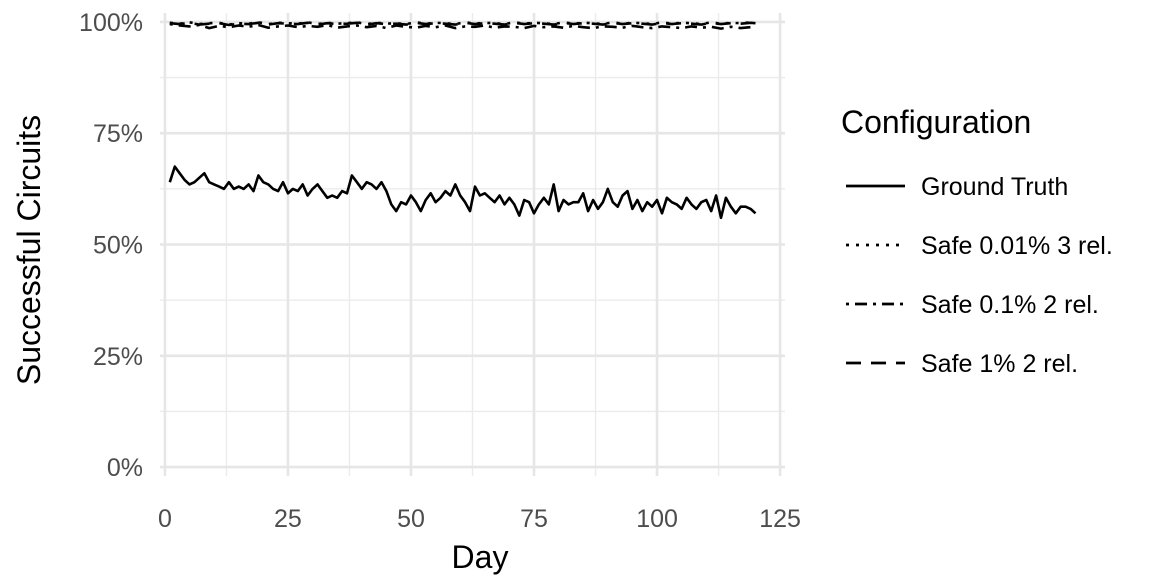 The width and height of the screenshot is (1165, 576). Describe the element at coordinates (657, 519) in the screenshot. I see `x-tick-label: 100` at that location.